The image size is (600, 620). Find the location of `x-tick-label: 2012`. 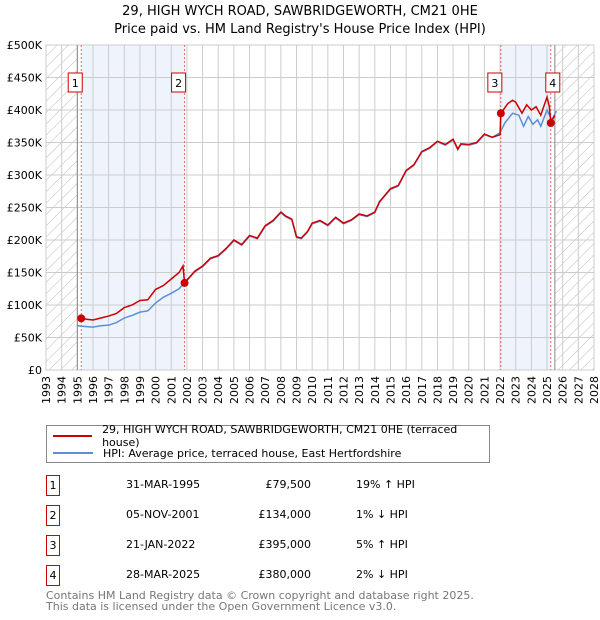

x-tick-label: 2012 is located at coordinates (343, 390).